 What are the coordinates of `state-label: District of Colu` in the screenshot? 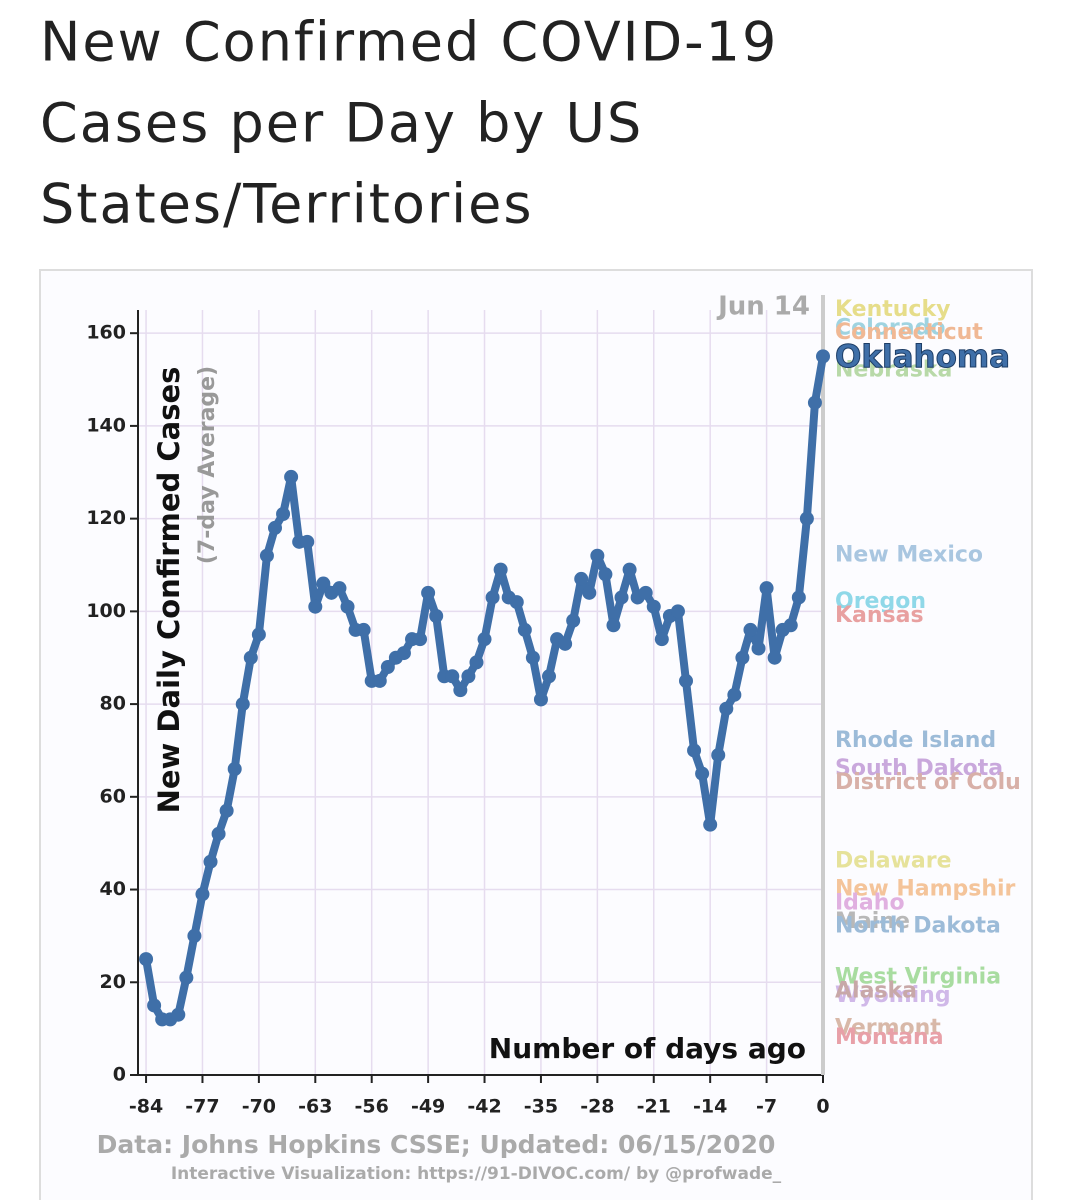 It's located at (928, 782).